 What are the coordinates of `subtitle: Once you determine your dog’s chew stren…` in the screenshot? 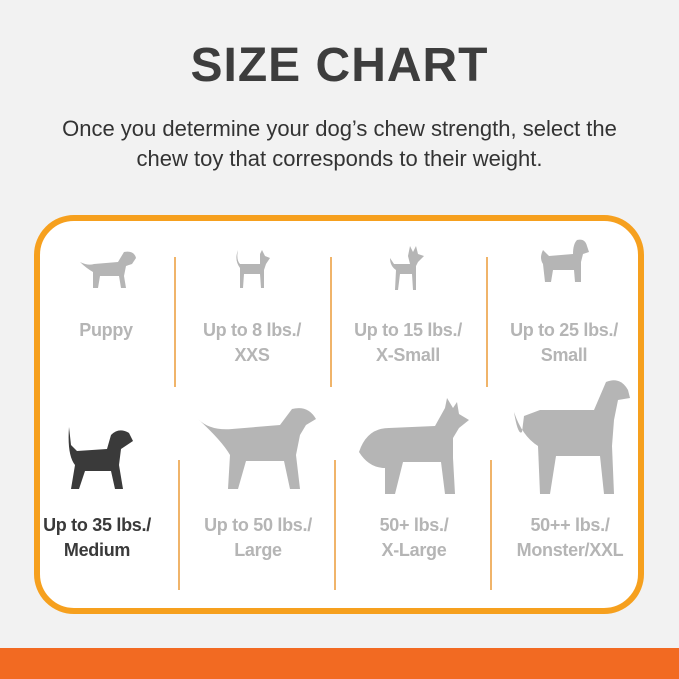 It's located at (339, 144).